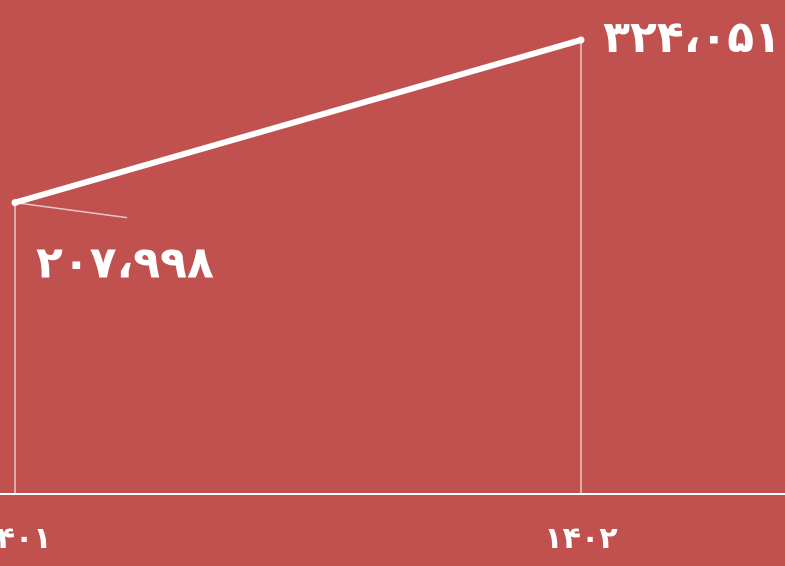 This screenshot has width=785, height=566. I want to click on data-label-leader-line, so click(71, 210).